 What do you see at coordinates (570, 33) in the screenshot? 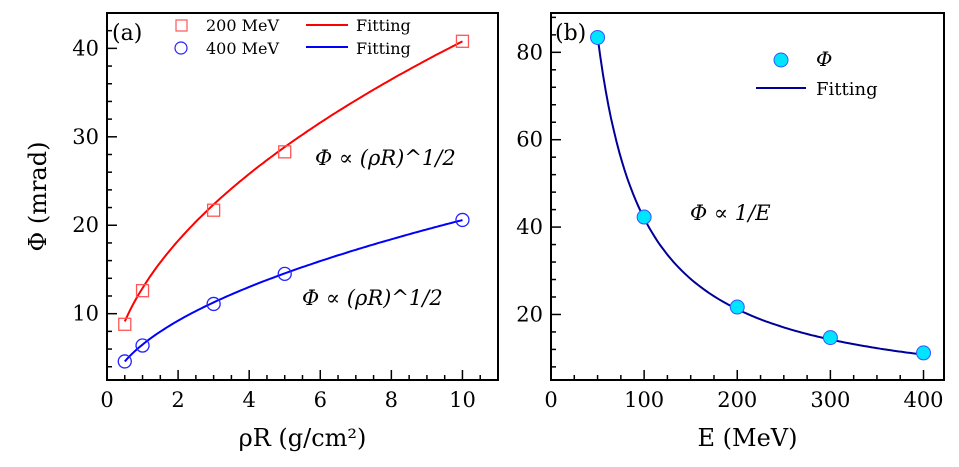
I see `panel-label: (b)` at bounding box center [570, 33].